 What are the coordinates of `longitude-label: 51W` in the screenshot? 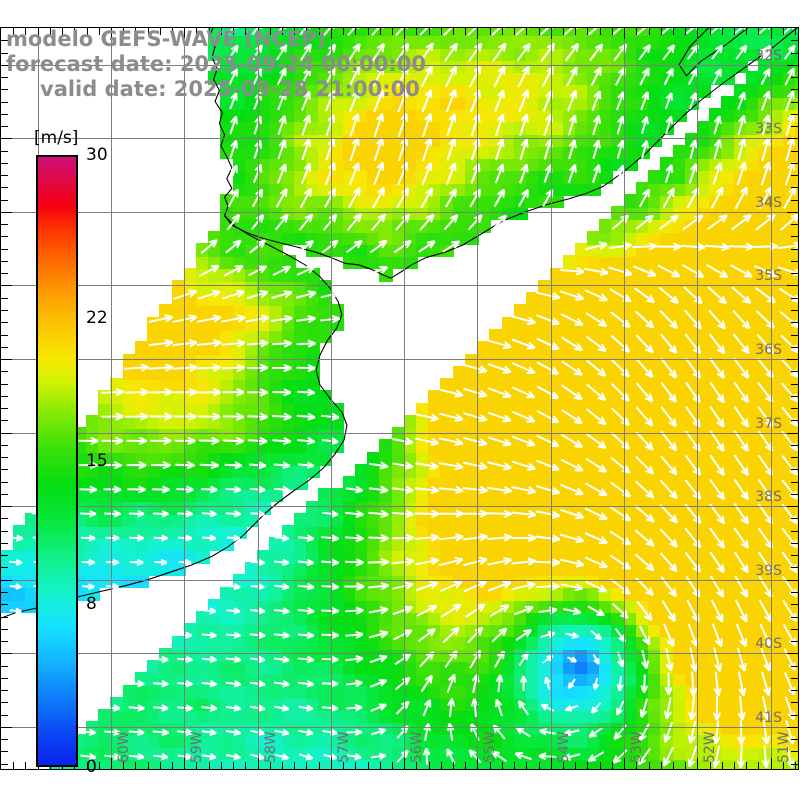 It's located at (784, 747).